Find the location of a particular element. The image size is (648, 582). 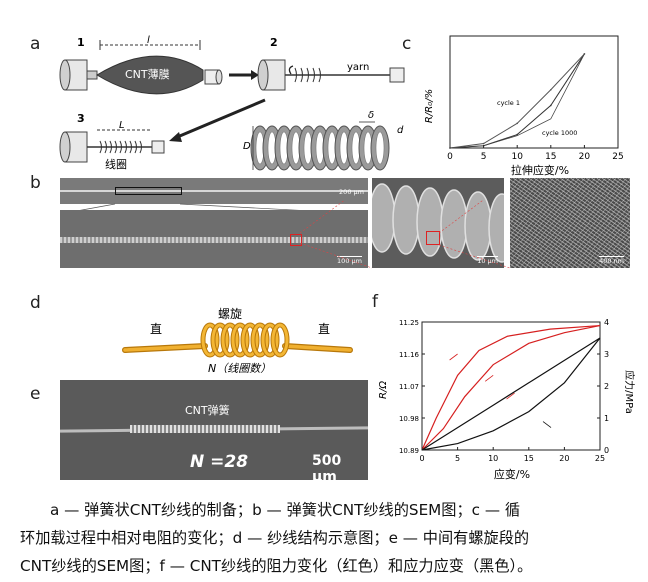

sem-main-scale: 100 μm is located at coordinates (349, 260).